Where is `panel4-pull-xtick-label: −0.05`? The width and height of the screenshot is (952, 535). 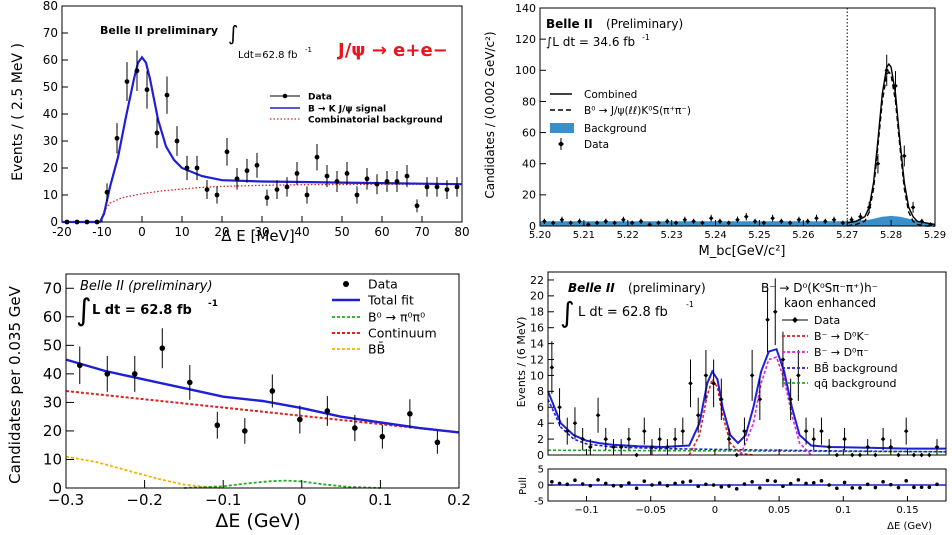
panel4-pull-xtick-label: −0.05 is located at coordinates (650, 510).